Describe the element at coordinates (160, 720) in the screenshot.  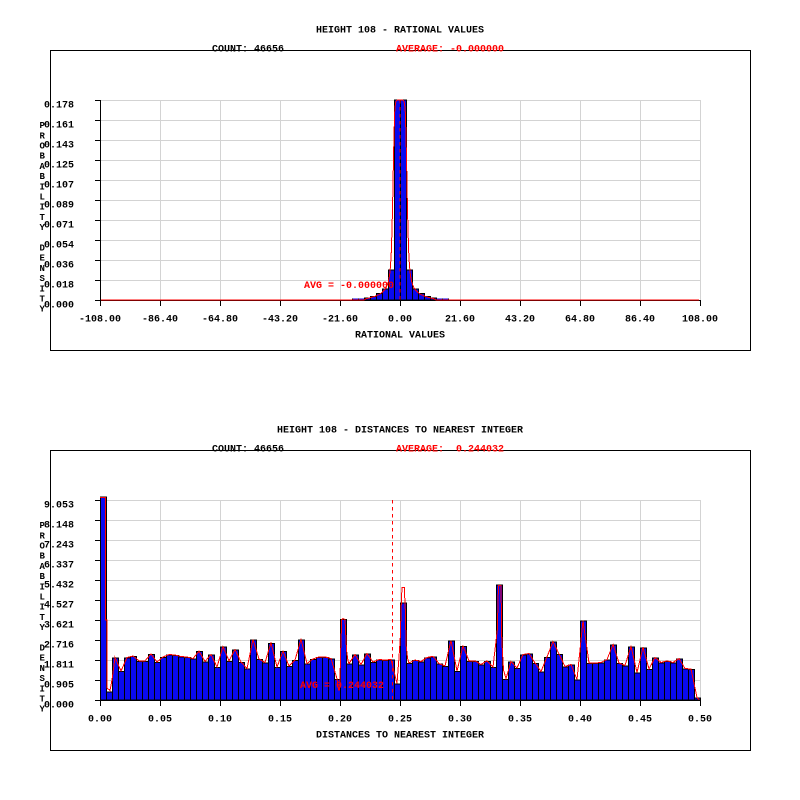
I see `svg-text: 0.05` at that location.